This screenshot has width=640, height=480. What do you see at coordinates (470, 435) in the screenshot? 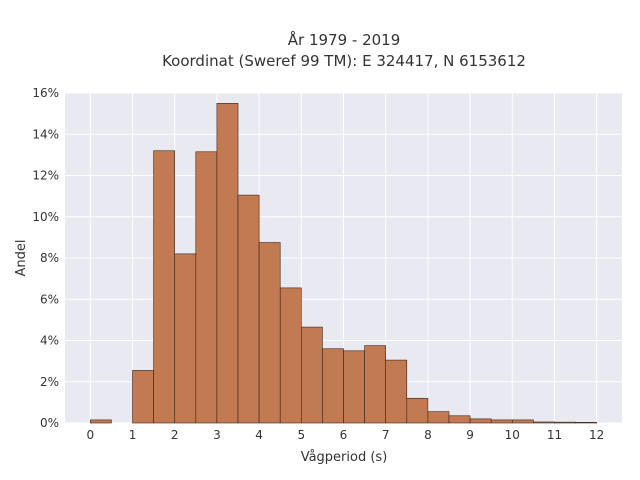
I see `x-tick-label: 9` at bounding box center [470, 435].